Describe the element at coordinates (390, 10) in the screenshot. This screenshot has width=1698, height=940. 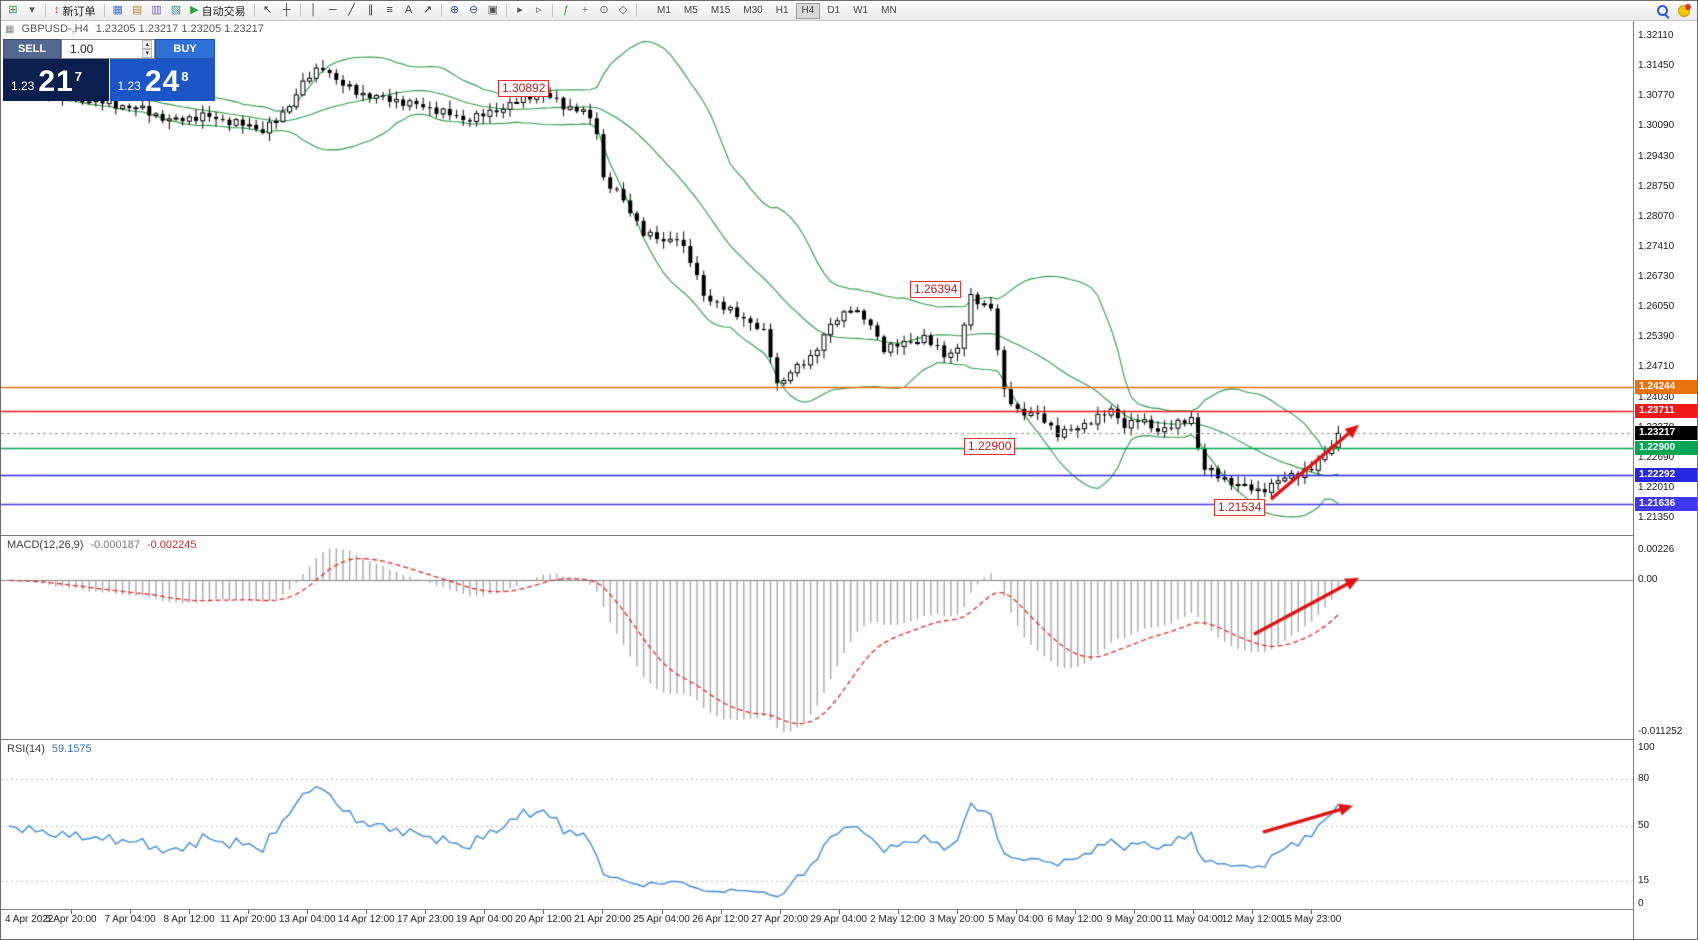
I see `fibonacci-button: ≡` at that location.